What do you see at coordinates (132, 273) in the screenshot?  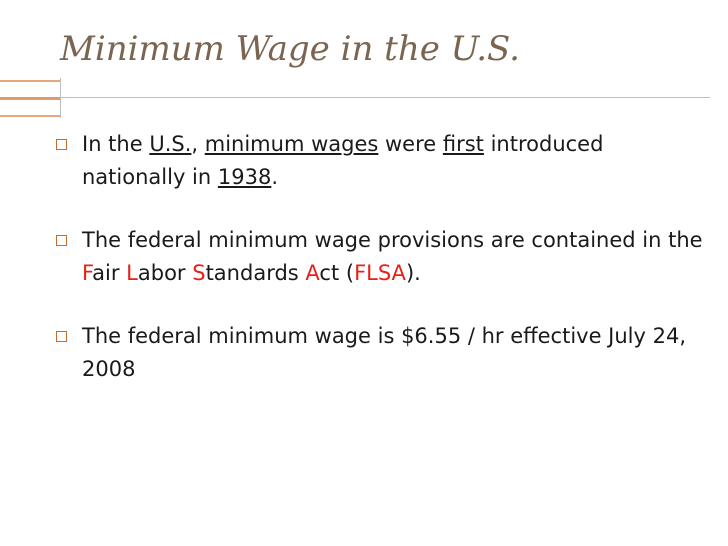 I see `acronym-letter-l: L` at bounding box center [132, 273].